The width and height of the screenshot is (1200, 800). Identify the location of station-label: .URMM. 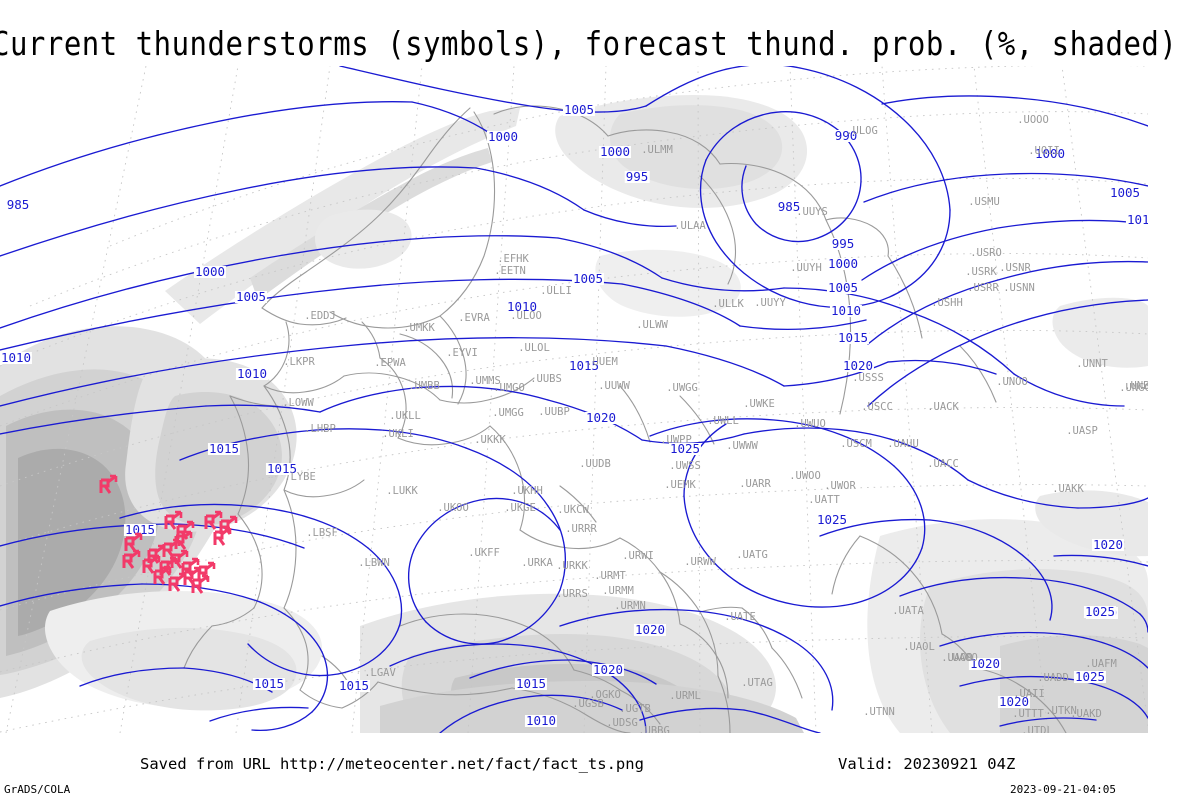
(618, 591).